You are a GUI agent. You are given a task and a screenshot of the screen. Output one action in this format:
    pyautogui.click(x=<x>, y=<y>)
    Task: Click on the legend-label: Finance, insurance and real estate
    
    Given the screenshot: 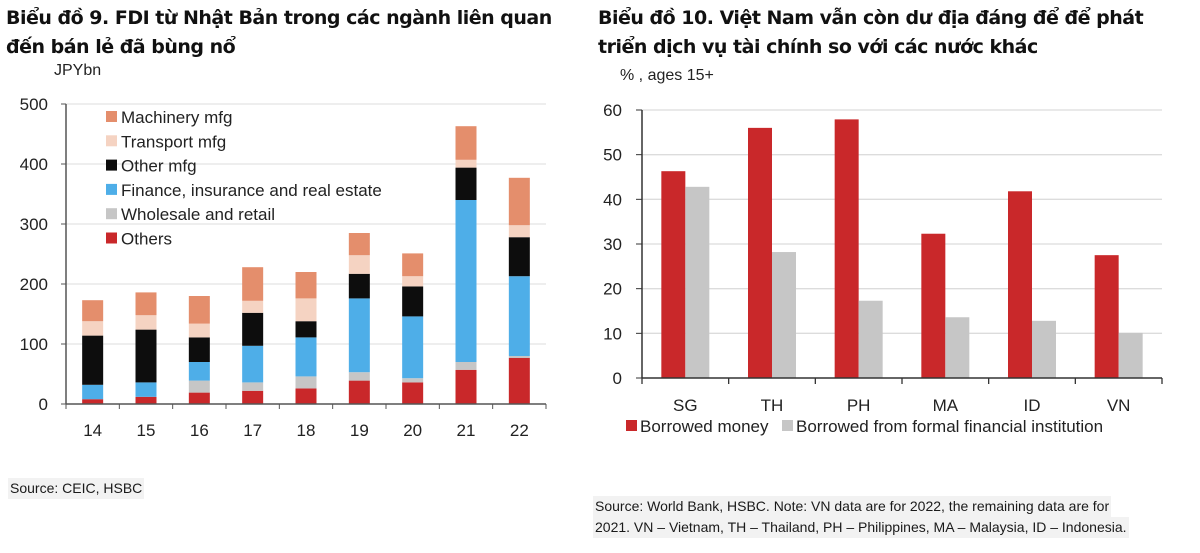 What is the action you would take?
    pyautogui.click(x=251, y=190)
    